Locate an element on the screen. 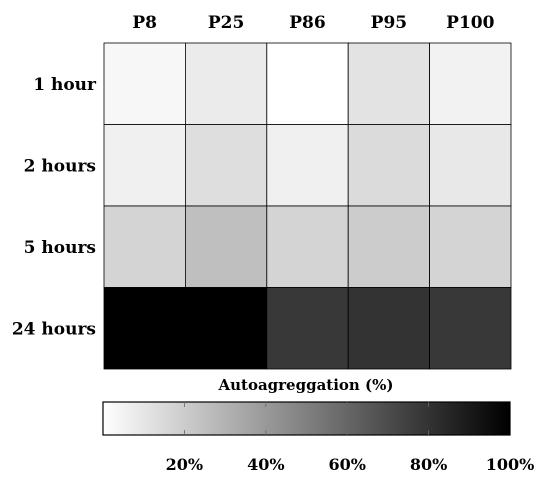  colorbar-ticks: 20% 40% 60% 80% 100% is located at coordinates (350, 438).